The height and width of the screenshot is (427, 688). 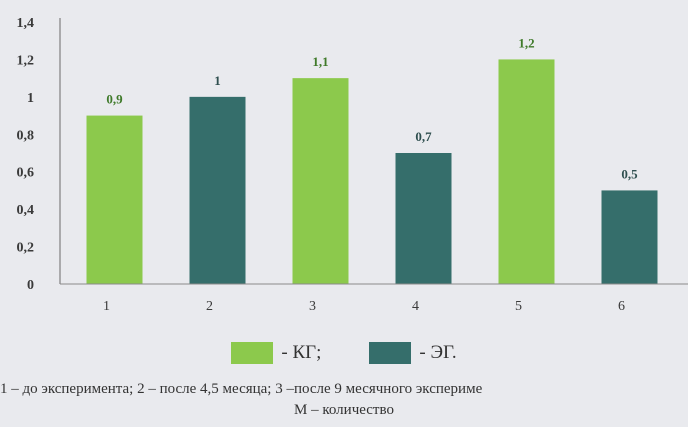 I want to click on x-tick-label: 4, so click(x=415, y=306).